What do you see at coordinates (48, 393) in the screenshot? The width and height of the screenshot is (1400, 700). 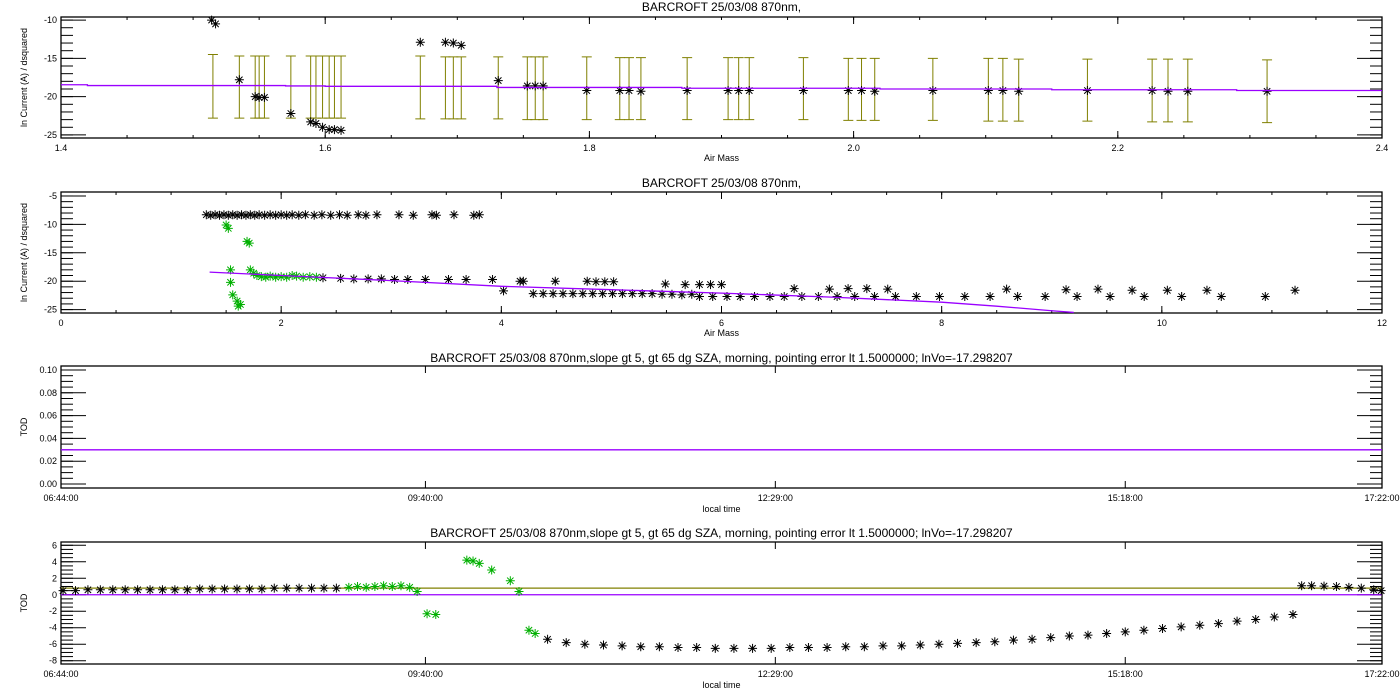 I see `y-tick-label: 0.08` at bounding box center [48, 393].